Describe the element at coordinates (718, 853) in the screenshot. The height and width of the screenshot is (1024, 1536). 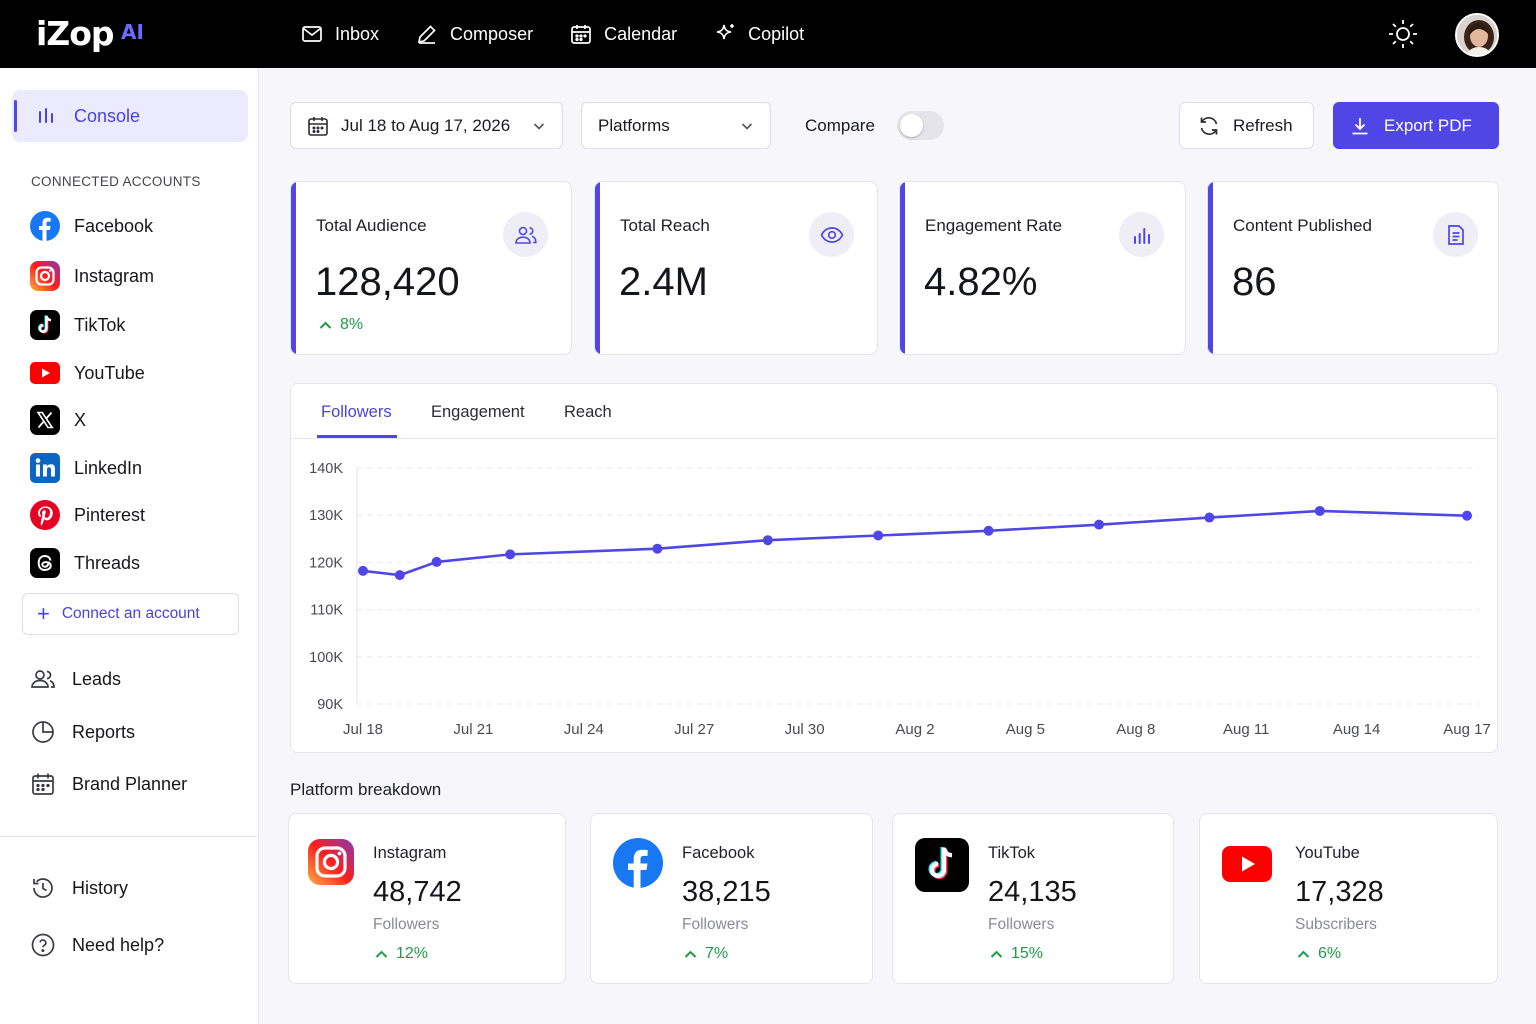
I see `platform-name: Facebook` at that location.